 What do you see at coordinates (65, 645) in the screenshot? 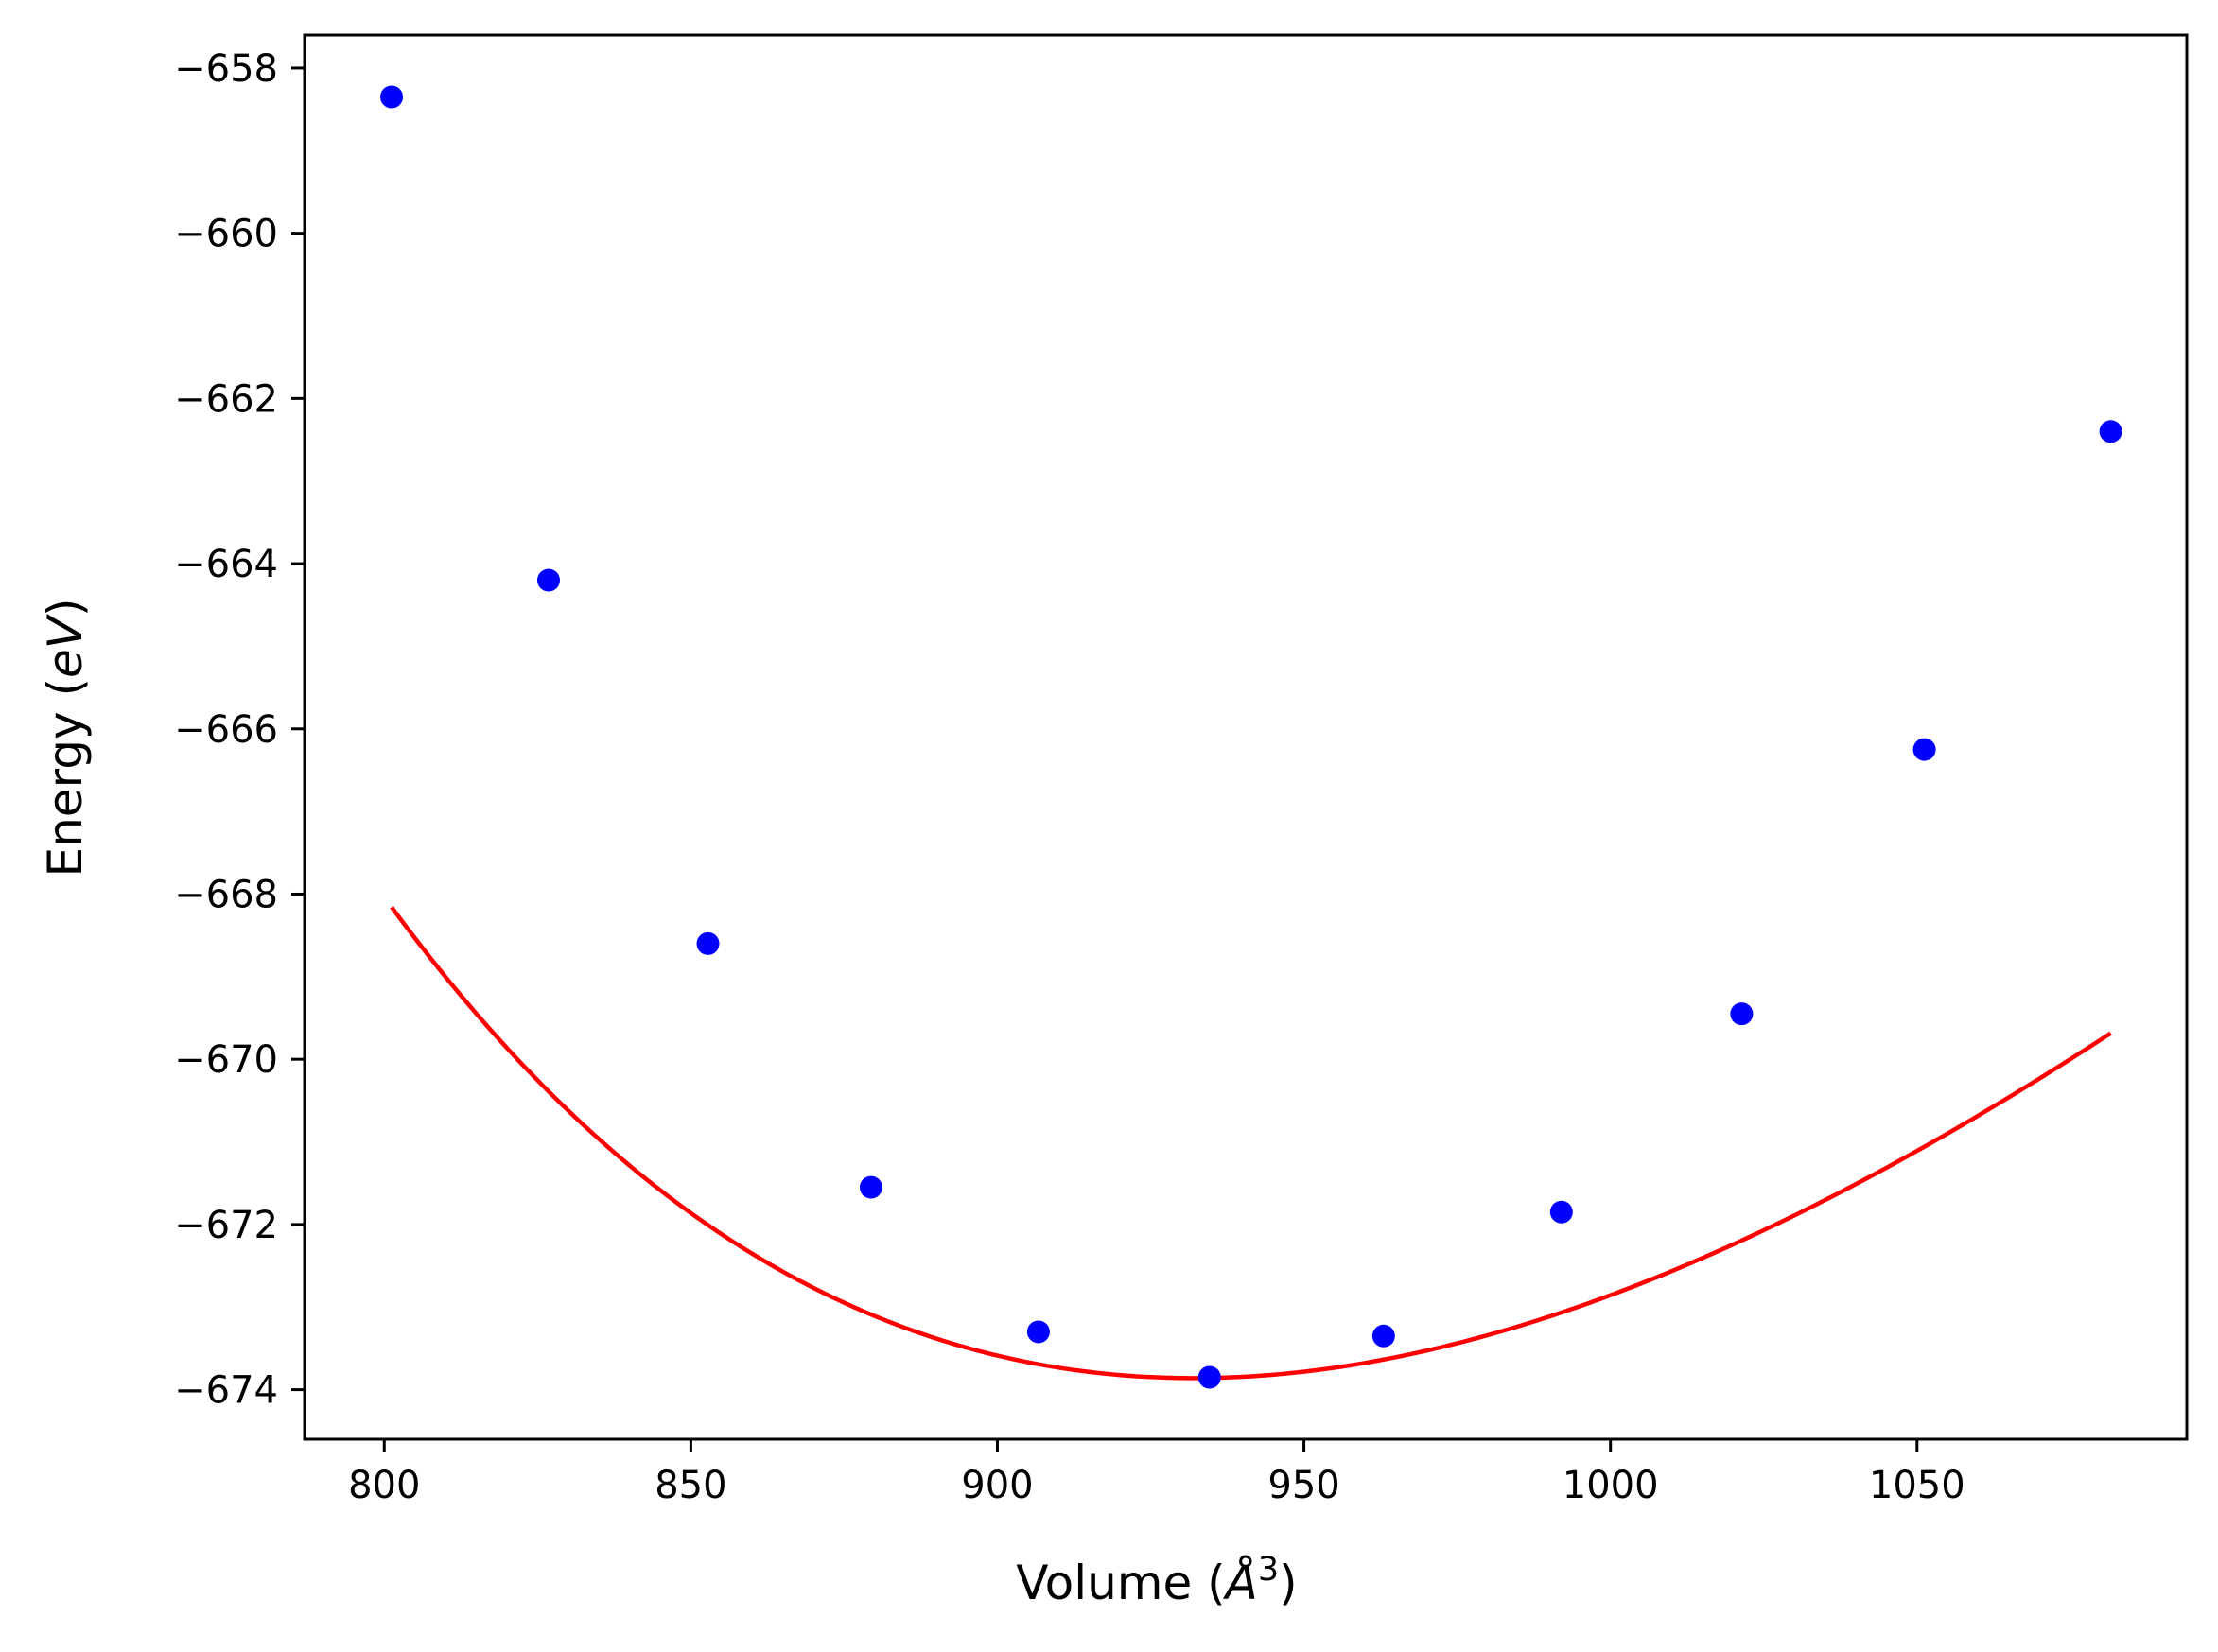
I see `y-axis-label-unit: eV` at bounding box center [65, 645].